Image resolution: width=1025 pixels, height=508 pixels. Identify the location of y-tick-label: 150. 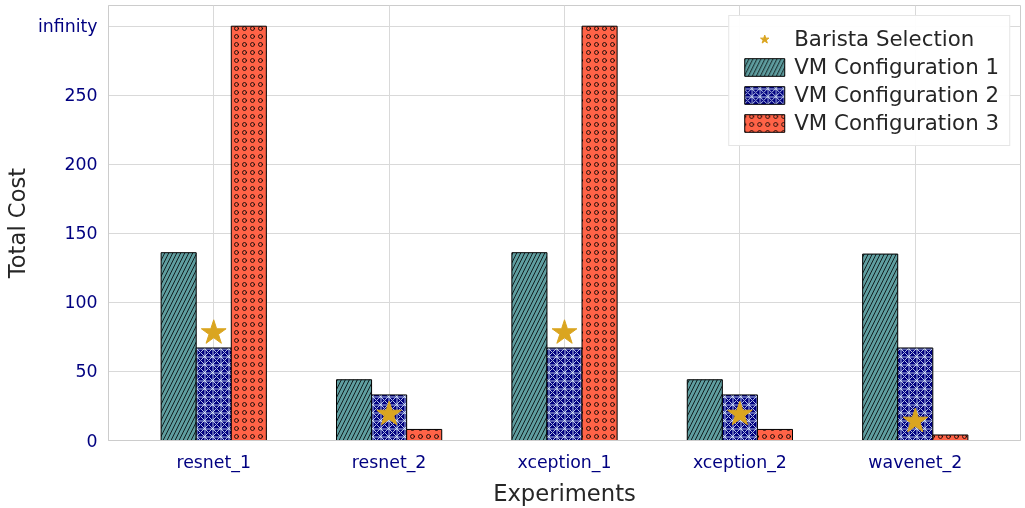
(81, 233).